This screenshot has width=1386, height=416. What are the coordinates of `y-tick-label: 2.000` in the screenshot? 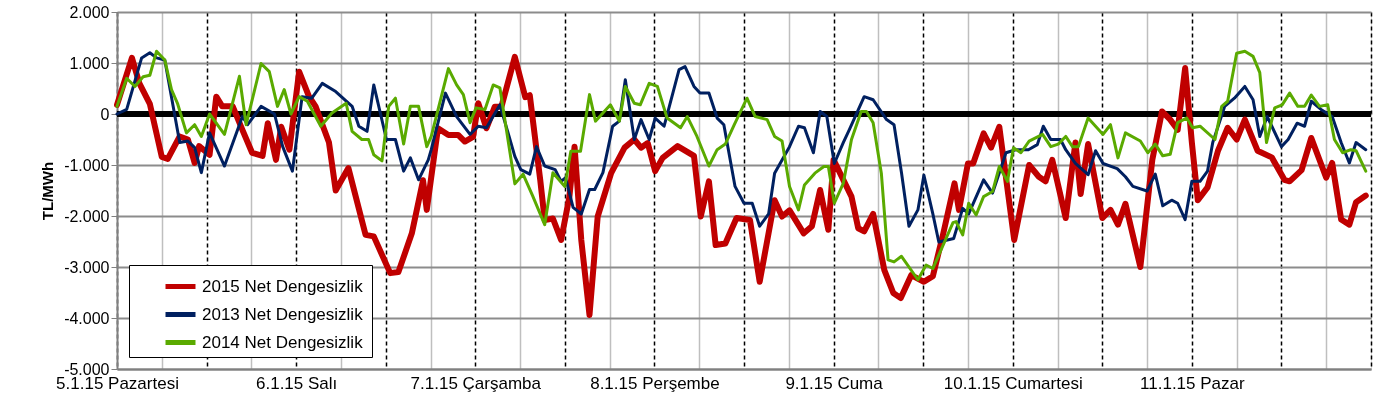 It's located at (89, 12).